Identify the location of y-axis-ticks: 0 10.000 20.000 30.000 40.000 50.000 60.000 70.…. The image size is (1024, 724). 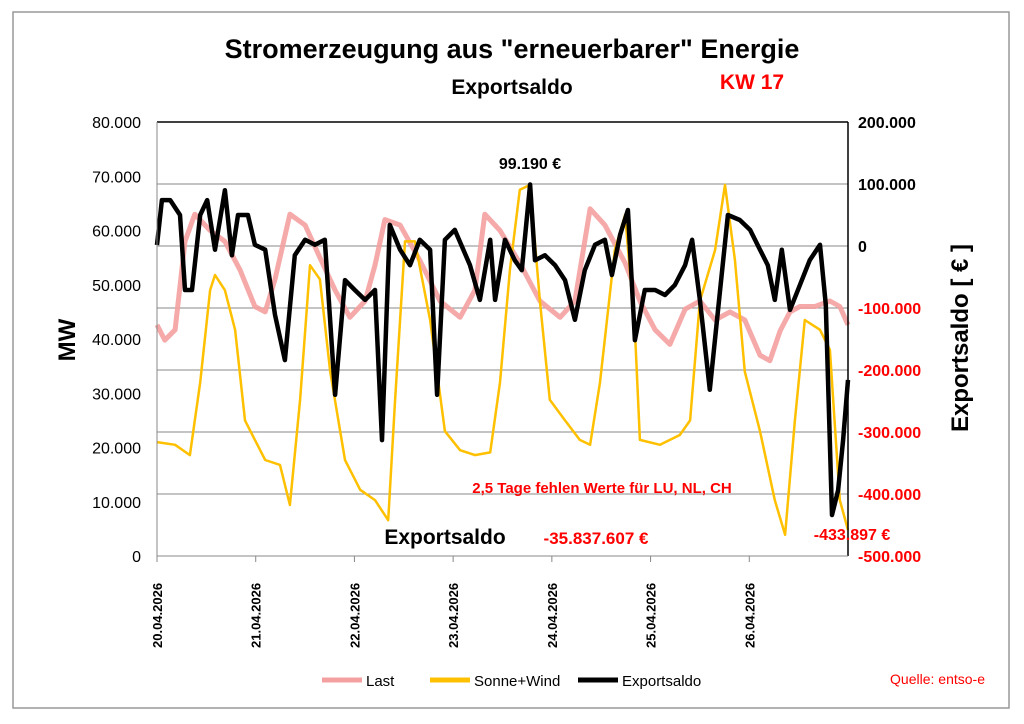
(116, 340).